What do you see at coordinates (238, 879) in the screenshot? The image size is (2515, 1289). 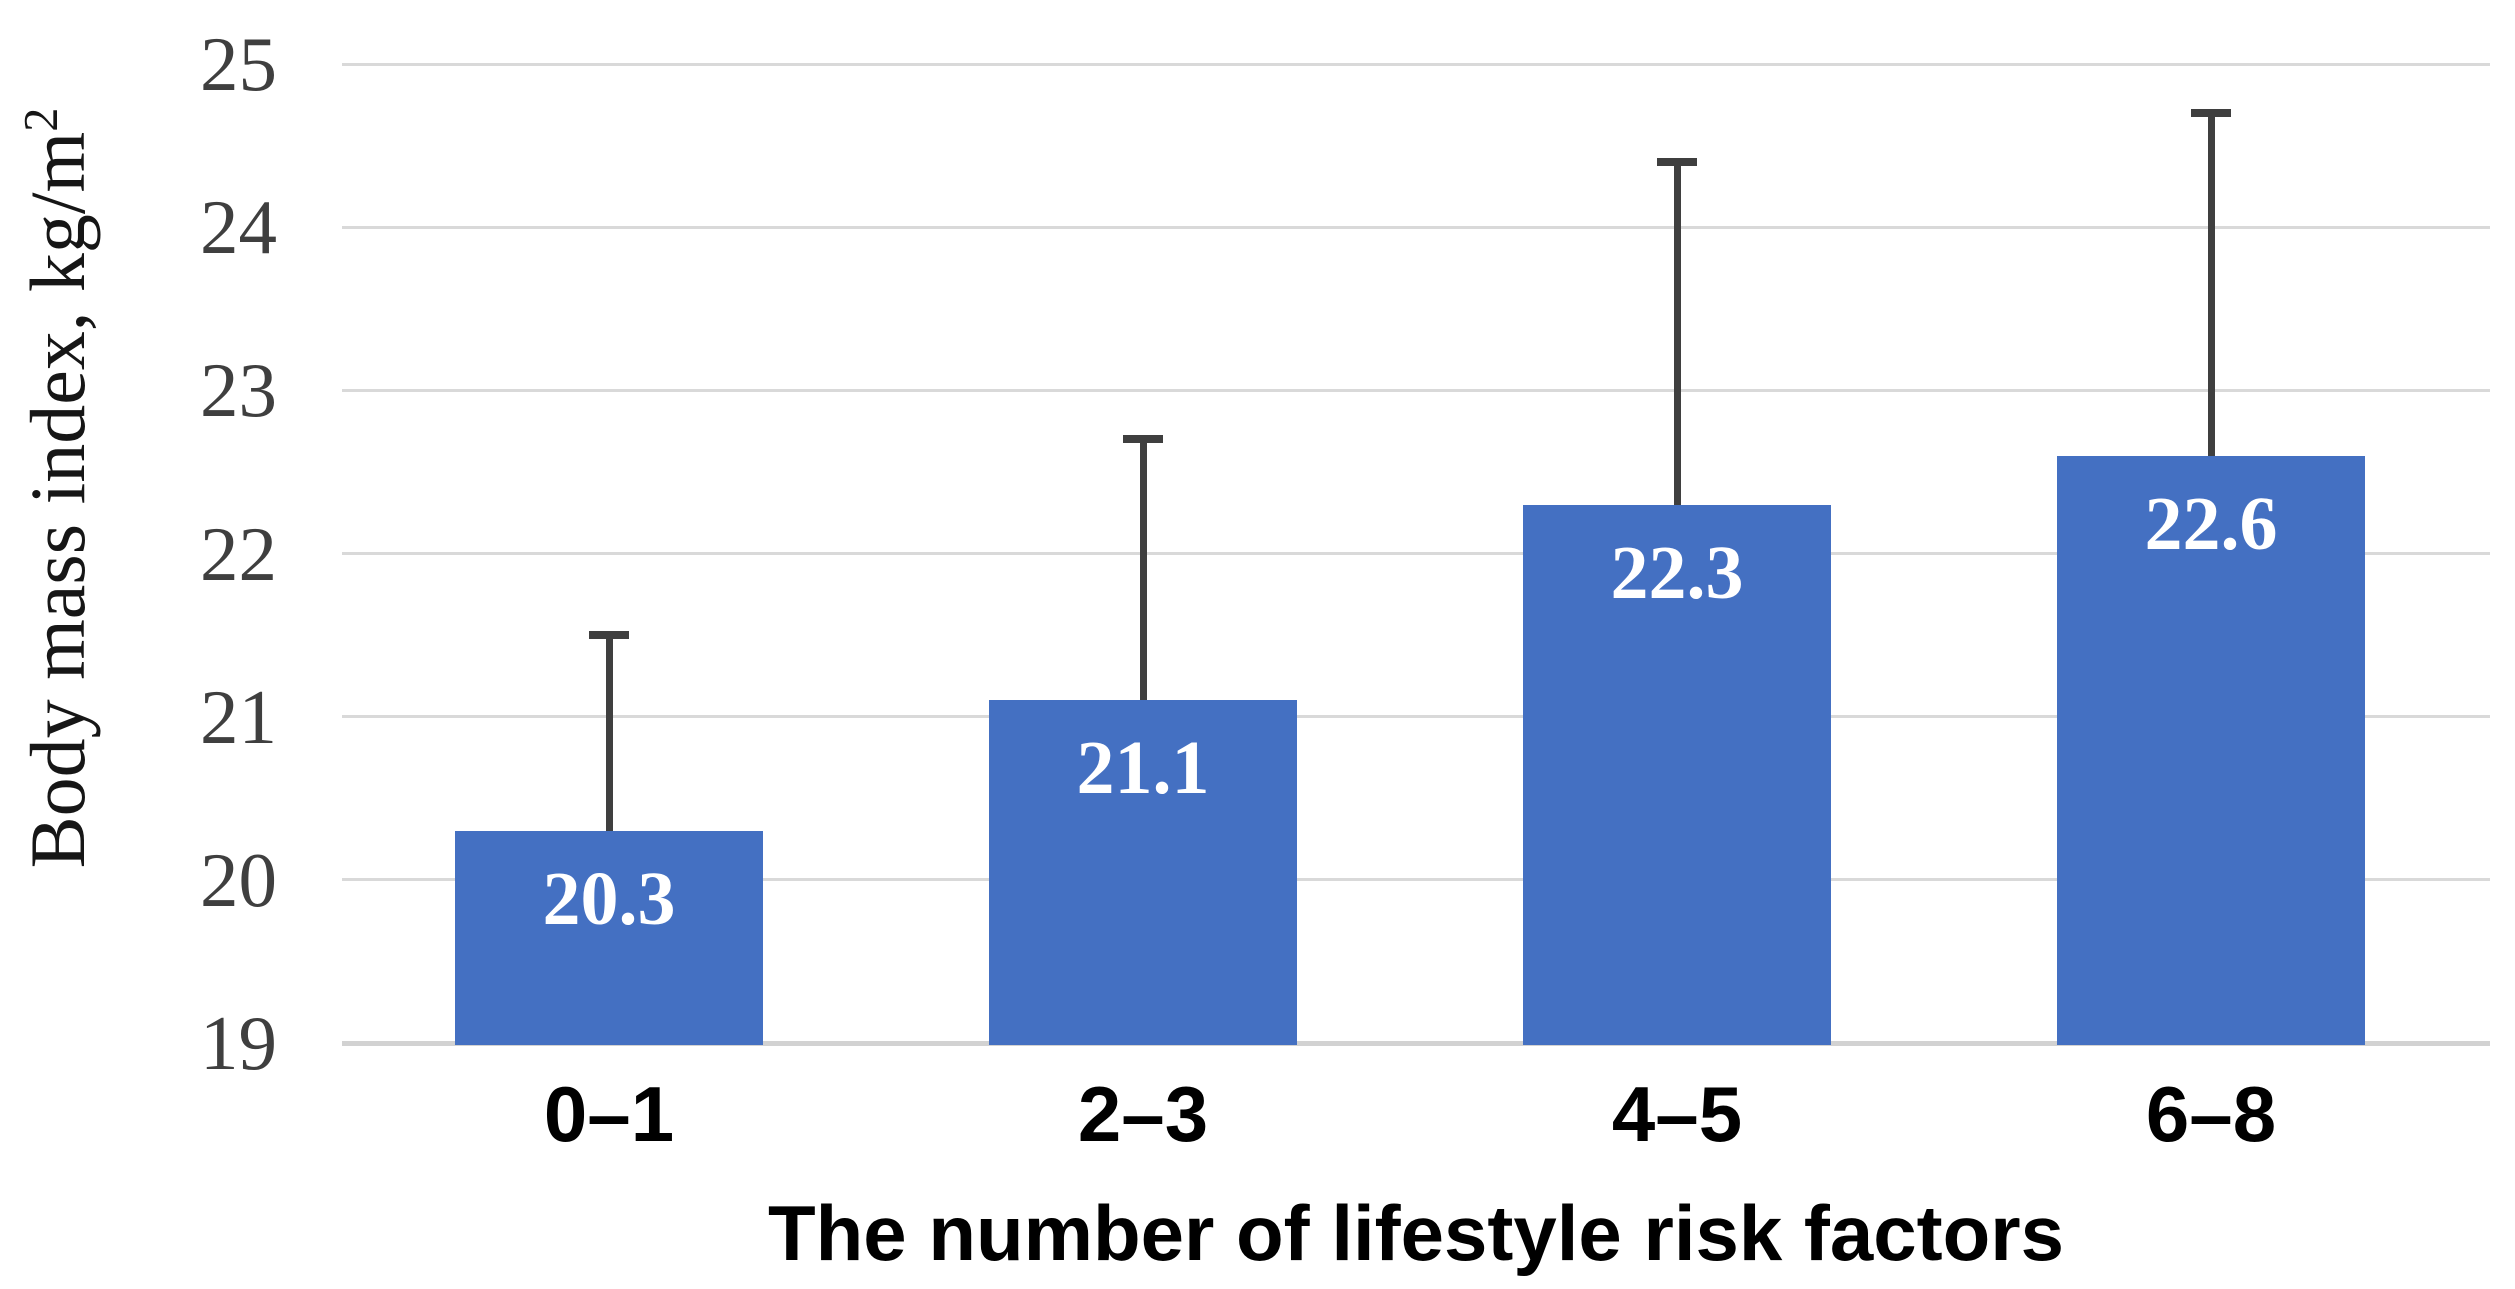 I see `y-tick-label: 20` at bounding box center [238, 879].